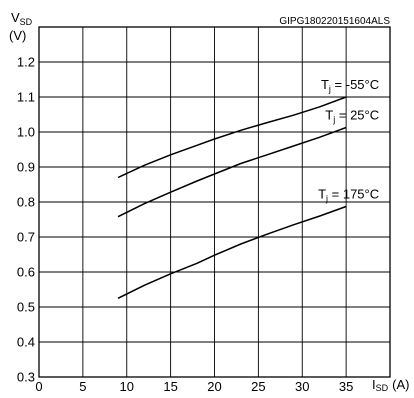 The width and height of the screenshot is (414, 398). Describe the element at coordinates (26, 307) in the screenshot. I see `y-tick-label: 0.5` at that location.